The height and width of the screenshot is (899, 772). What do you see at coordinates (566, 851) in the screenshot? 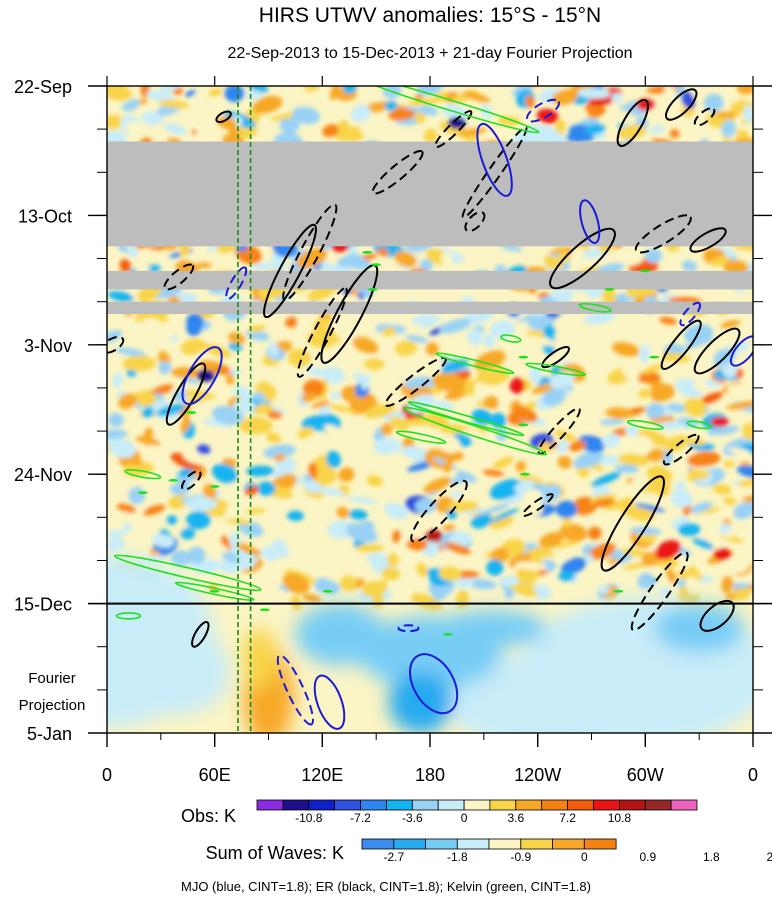
I see `wave-colorbar: -2.7 -1.8 -0.9 0 0.9 1.8 2.7` at bounding box center [566, 851].